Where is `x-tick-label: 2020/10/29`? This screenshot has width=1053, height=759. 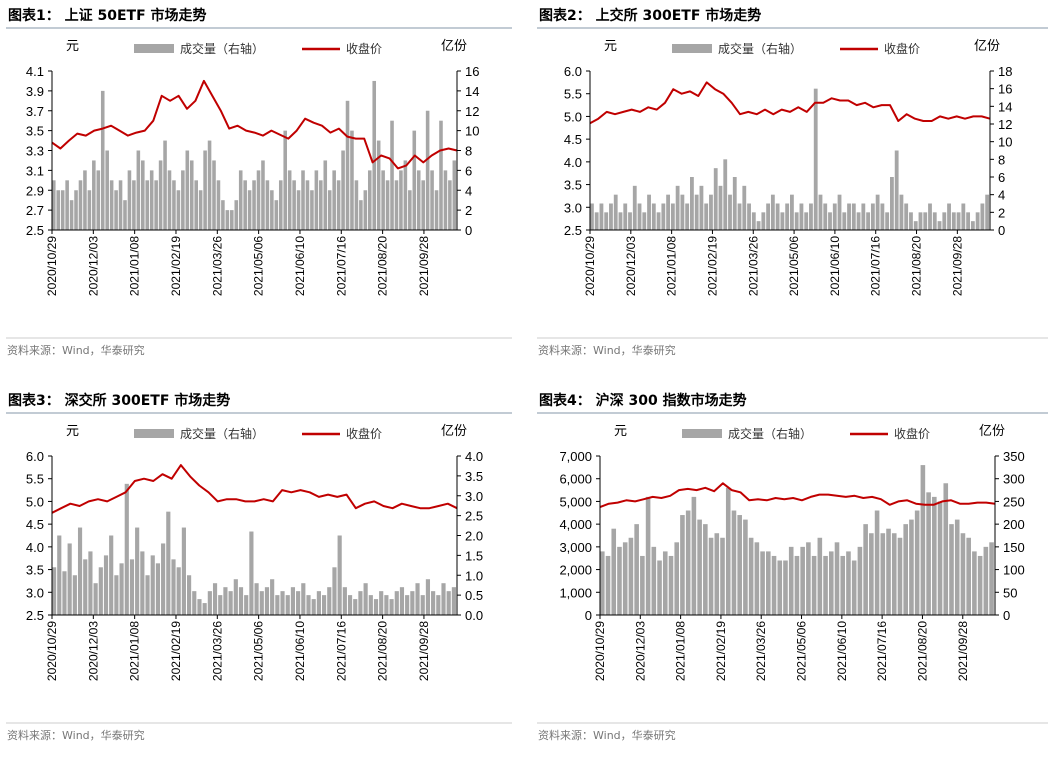
x-tick-label: 2020/10/29 is located at coordinates (52, 651).